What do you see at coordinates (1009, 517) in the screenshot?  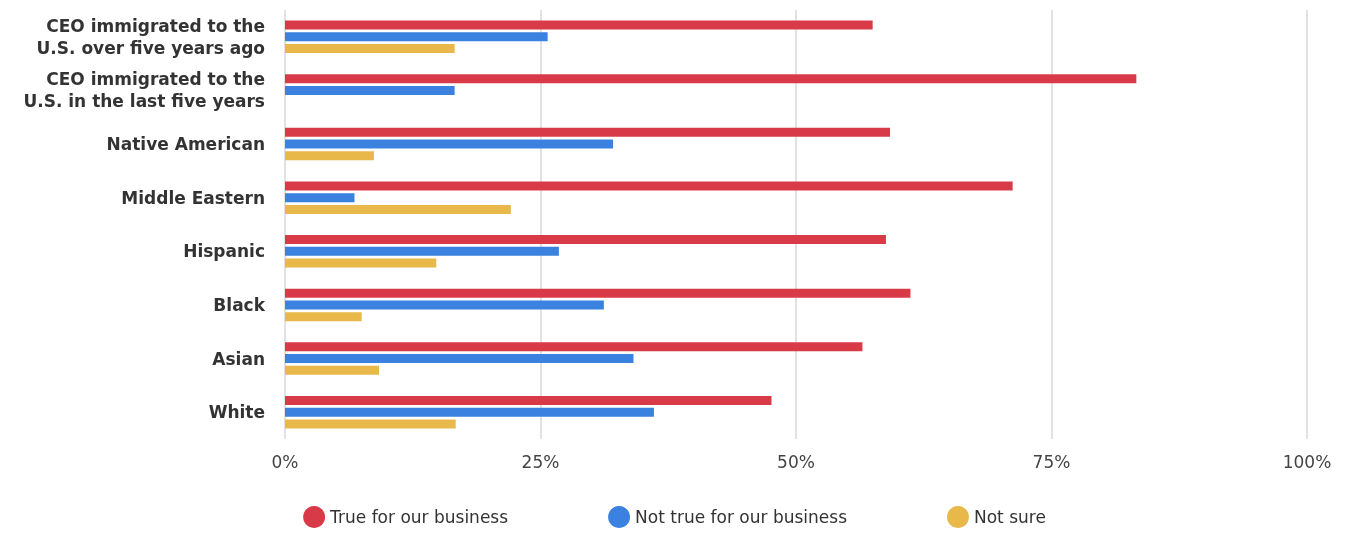 I see `legend-label: Not sure` at bounding box center [1009, 517].